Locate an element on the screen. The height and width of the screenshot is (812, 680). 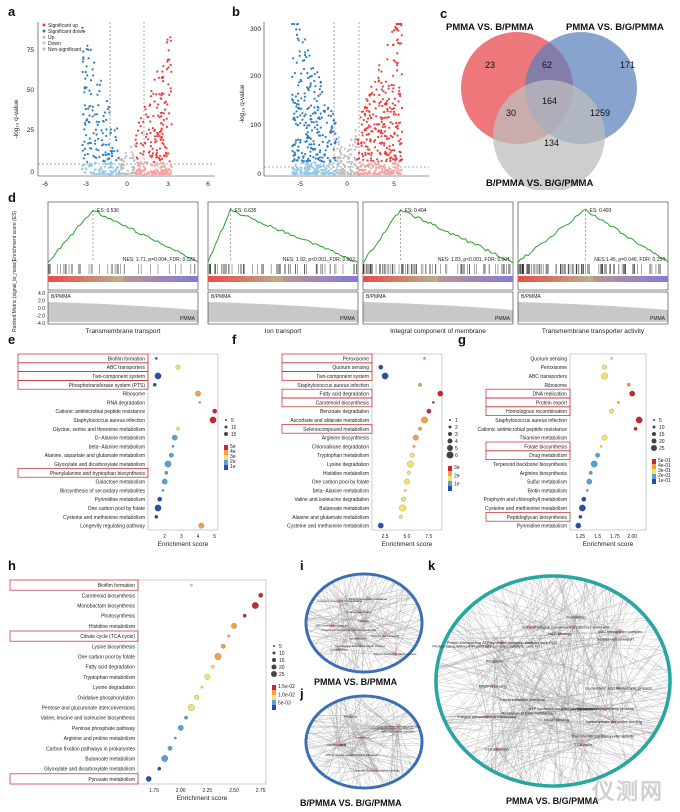
dotplot-xlabel: Enrichment score is located at coordinates (183, 544).